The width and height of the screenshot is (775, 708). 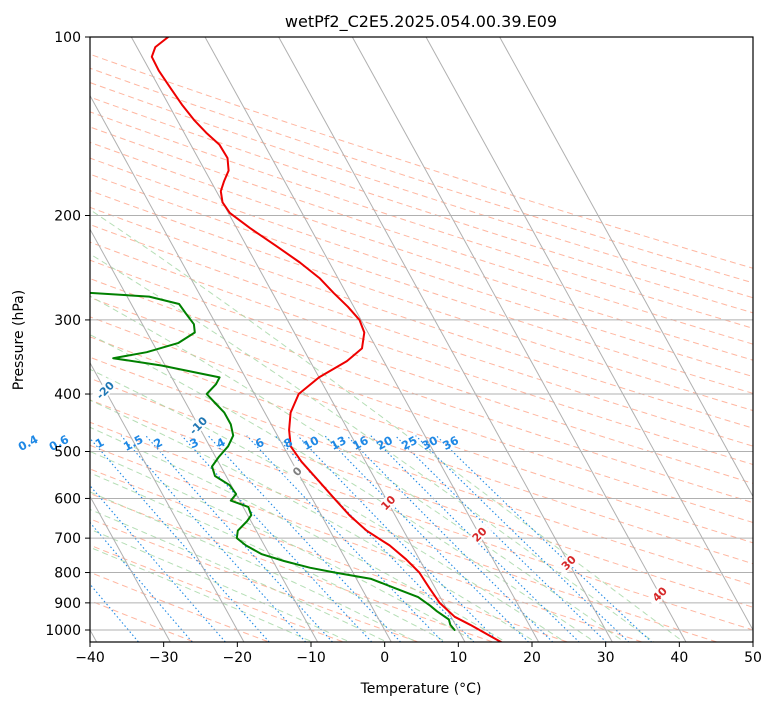 What do you see at coordinates (679, 658) in the screenshot?
I see `x-tick-label: 40` at bounding box center [679, 658].